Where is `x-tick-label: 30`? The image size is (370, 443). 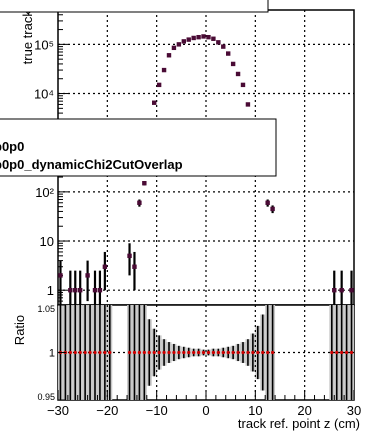
x-tick-label: 30 is located at coordinates (354, 410).